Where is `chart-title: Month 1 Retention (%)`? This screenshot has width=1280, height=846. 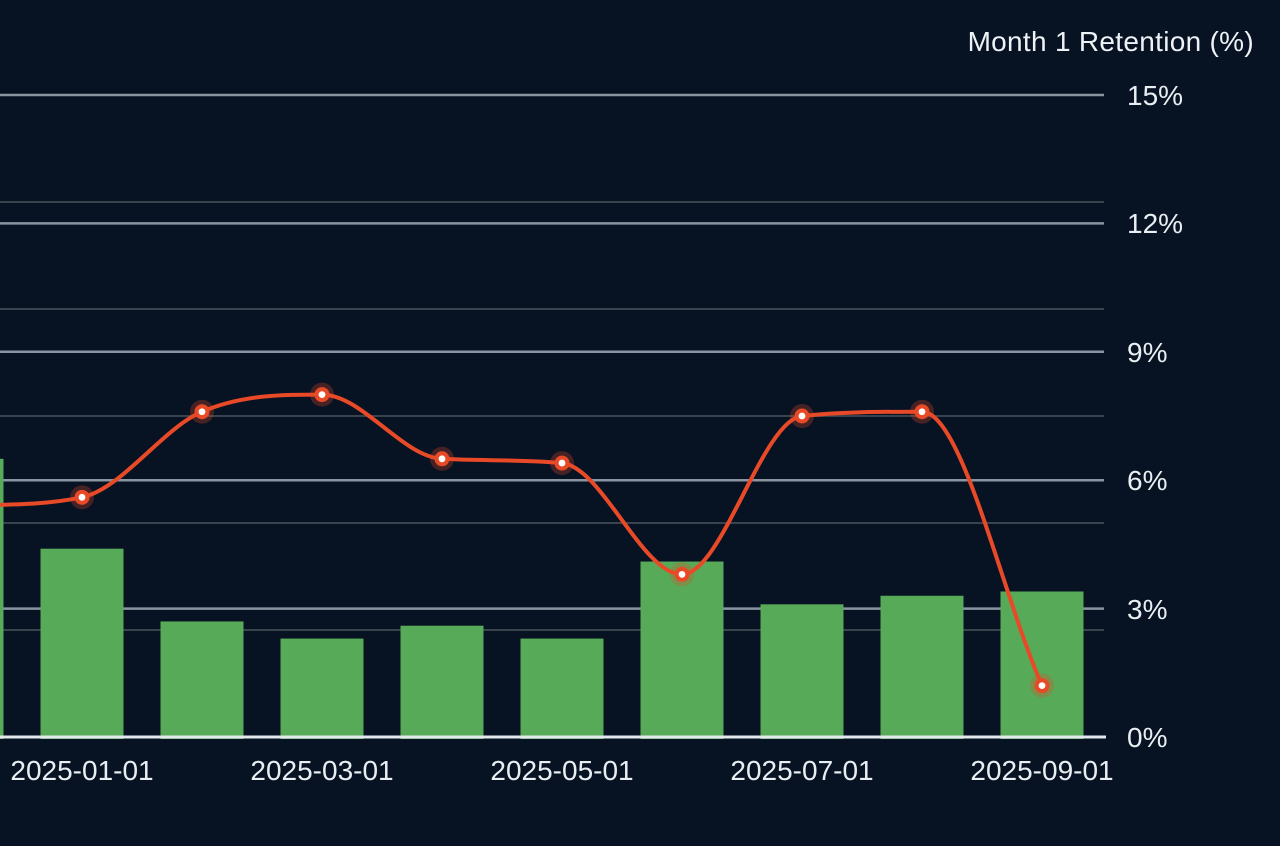
chart-title: Month 1 Retention (%) is located at coordinates (1110, 41).